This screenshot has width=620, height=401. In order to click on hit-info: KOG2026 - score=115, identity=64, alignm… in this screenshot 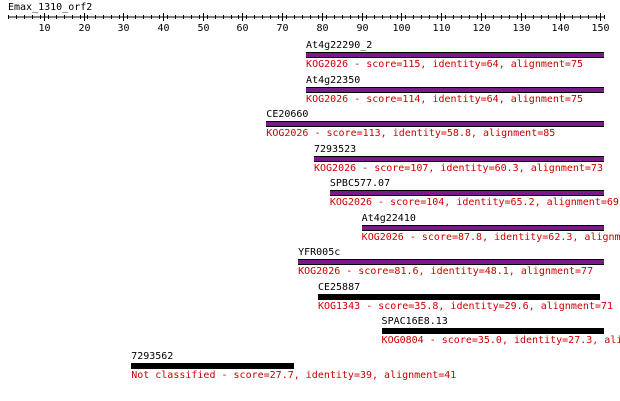, I will do `click(444, 64)`.